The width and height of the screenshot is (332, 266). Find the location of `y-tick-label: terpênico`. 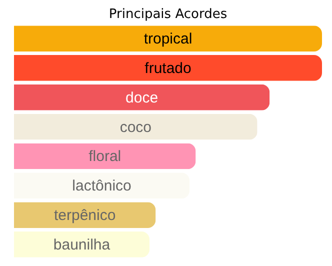

y-tick-label: terpênico is located at coordinates (85, 215).